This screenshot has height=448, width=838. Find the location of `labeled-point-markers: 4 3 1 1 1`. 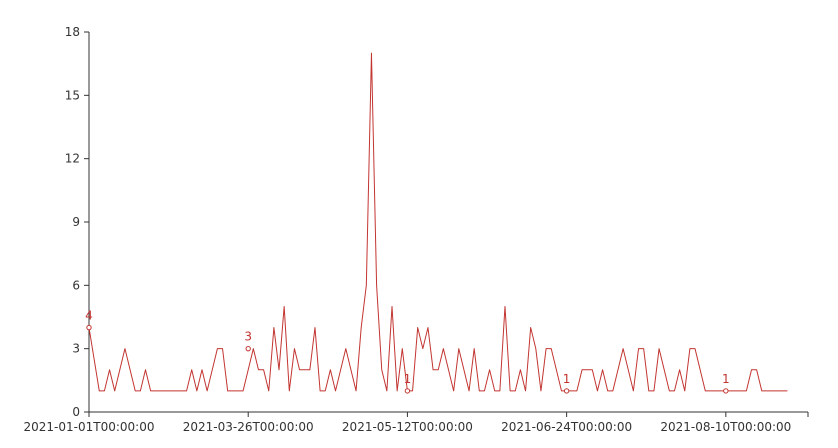

labeled-point-markers: 4 3 1 1 1 is located at coordinates (407, 351).